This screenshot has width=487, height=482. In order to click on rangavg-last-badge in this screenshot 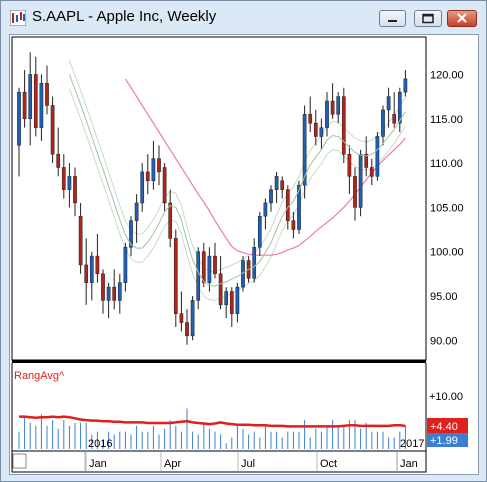, I will do `click(447, 425)`.